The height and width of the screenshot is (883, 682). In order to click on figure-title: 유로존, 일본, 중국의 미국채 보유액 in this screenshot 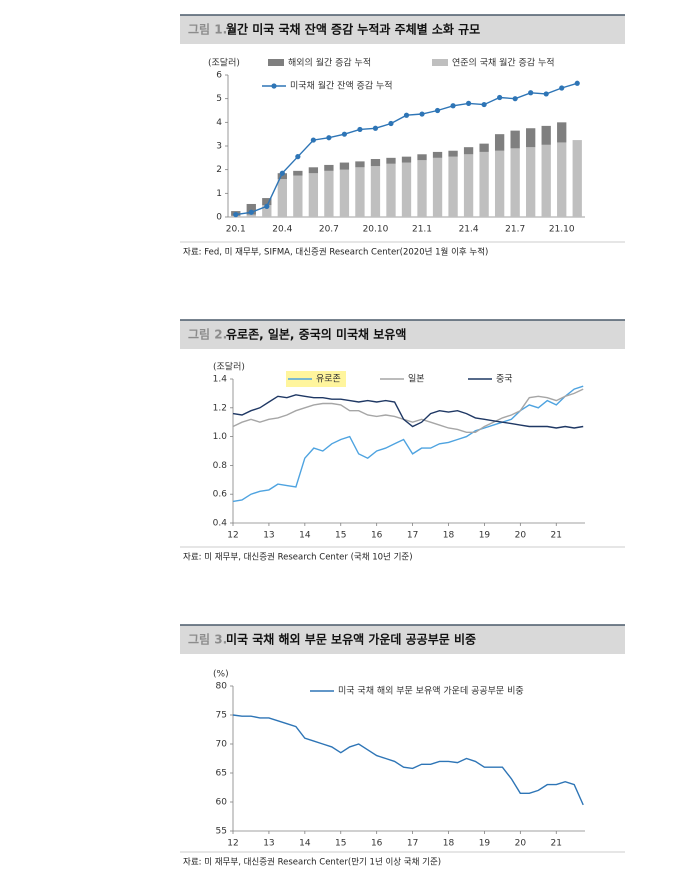, I will do `click(316, 334)`.